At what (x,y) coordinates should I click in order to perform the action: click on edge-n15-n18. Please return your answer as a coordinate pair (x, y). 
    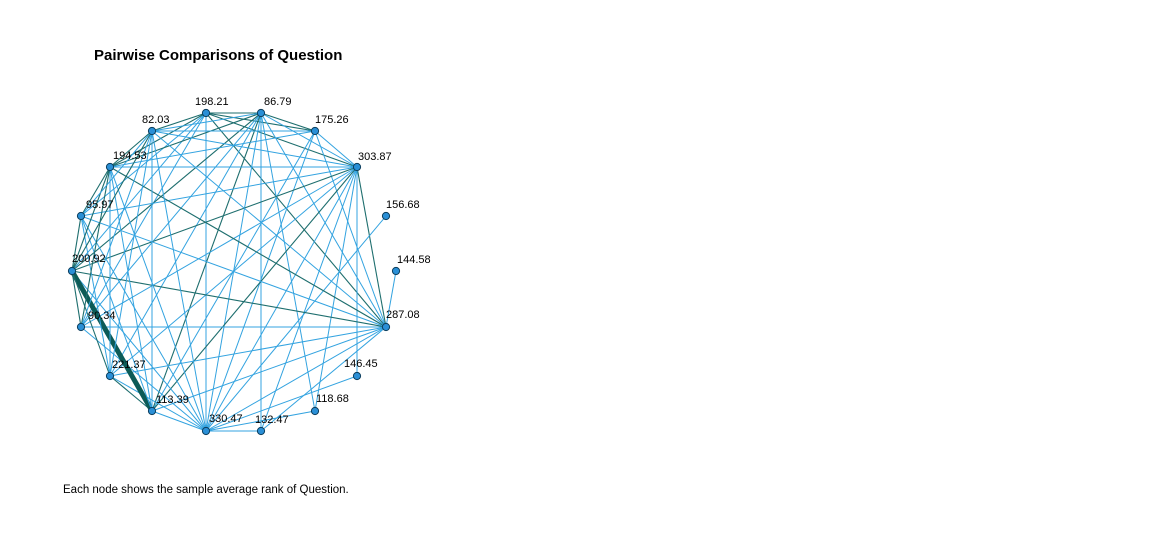
    Looking at the image, I should click on (112, 201).